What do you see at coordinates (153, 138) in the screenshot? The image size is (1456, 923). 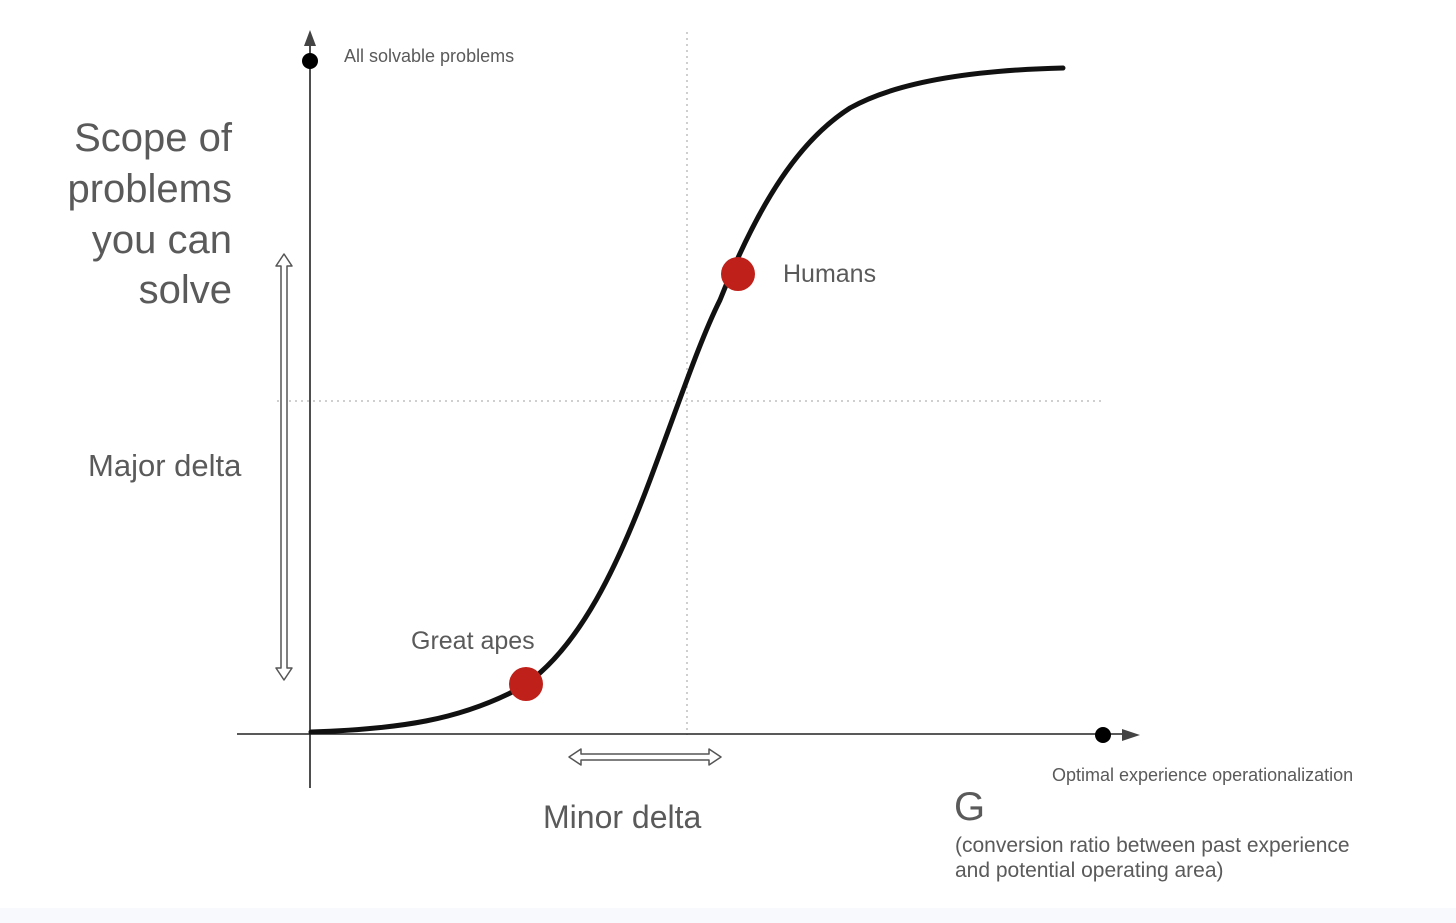 I see `y-axis-label-line: Scope of` at bounding box center [153, 138].